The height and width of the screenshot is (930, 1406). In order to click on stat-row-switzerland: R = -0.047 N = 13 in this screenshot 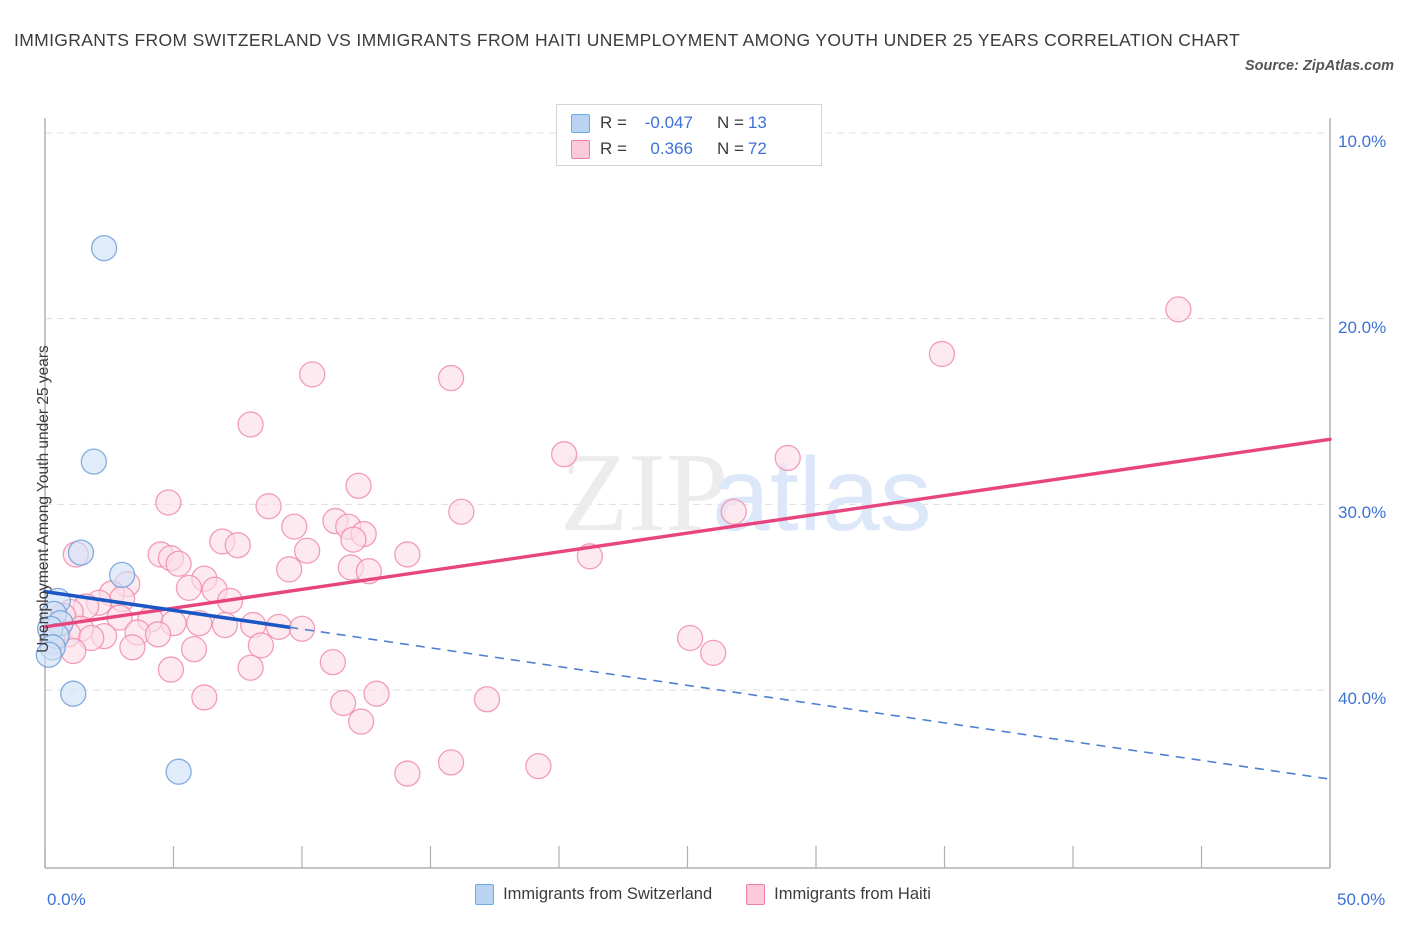, I will do `click(691, 123)`.